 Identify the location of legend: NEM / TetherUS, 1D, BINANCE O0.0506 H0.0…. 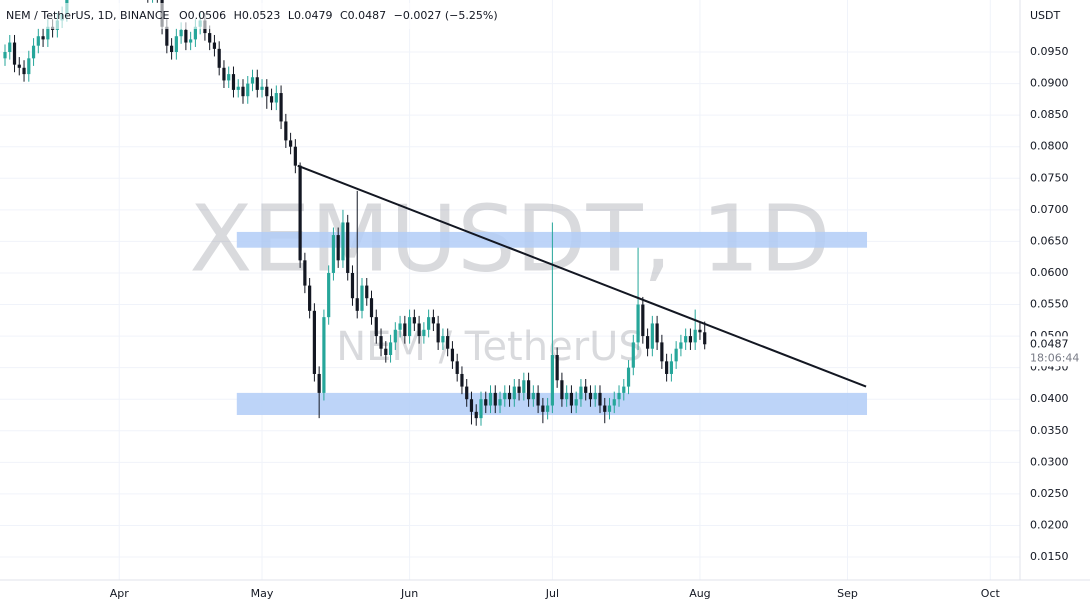
(252, 15).